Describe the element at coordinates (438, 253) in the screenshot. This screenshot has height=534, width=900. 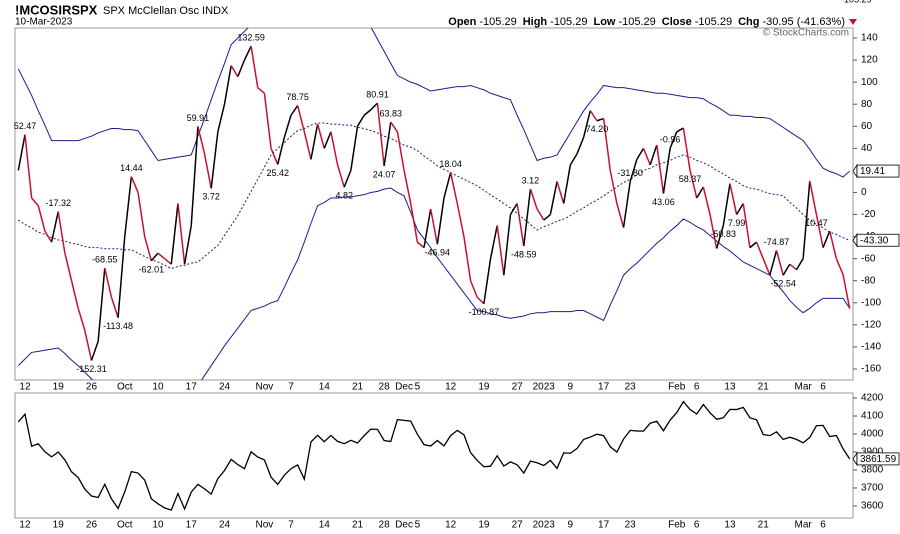
I see `point-label: -46.94` at that location.